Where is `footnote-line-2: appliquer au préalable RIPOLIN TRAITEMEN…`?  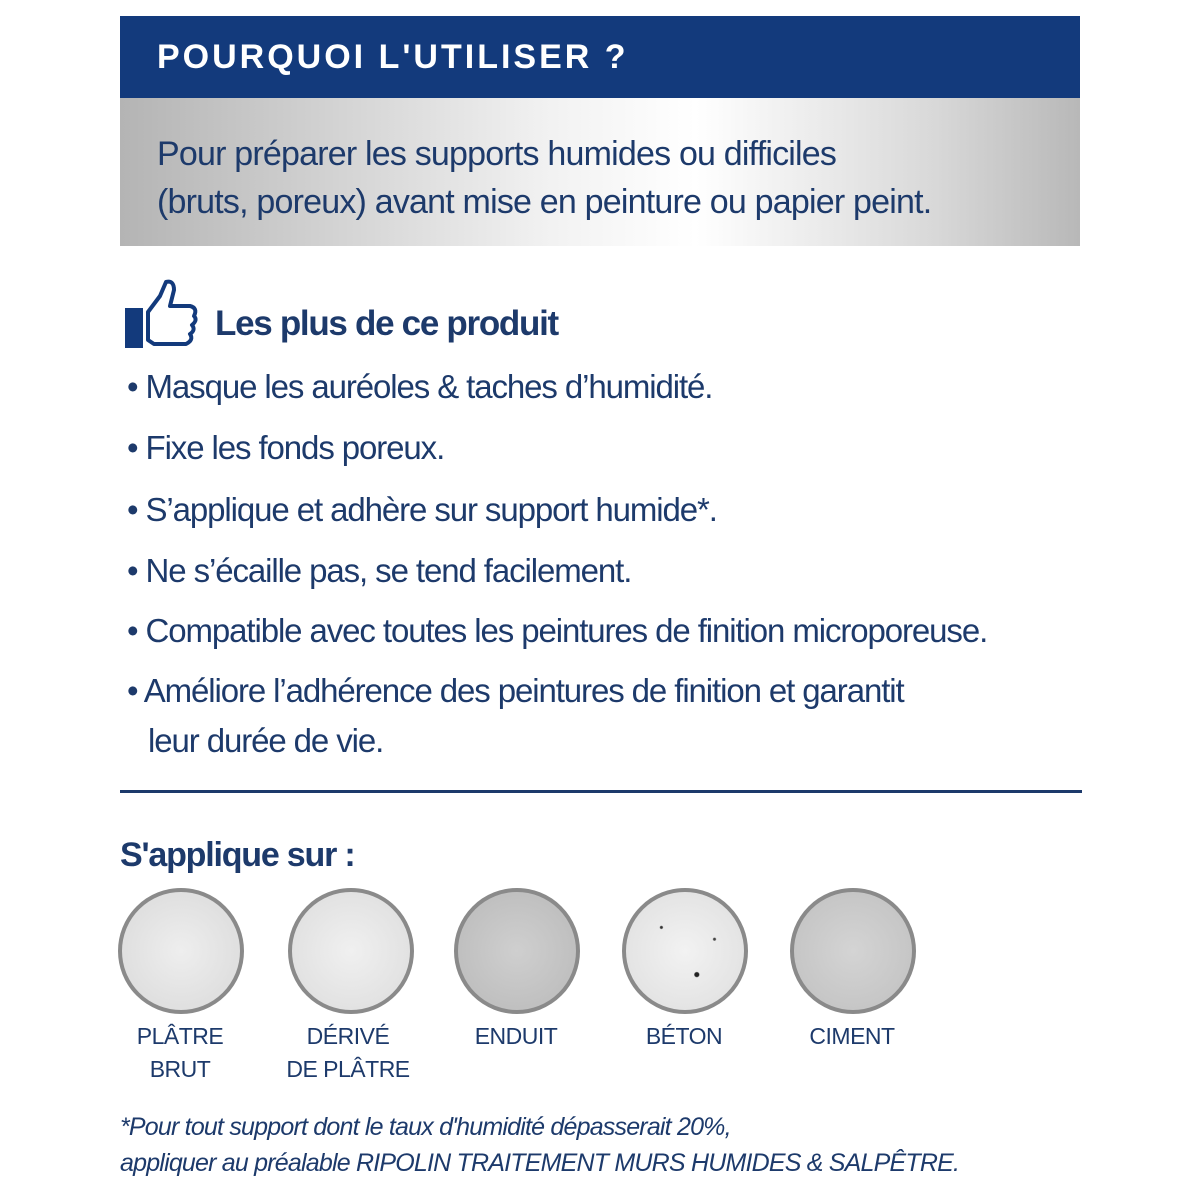
footnote-line-2: appliquer au préalable RIPOLIN TRAITEMEN… is located at coordinates (540, 1163).